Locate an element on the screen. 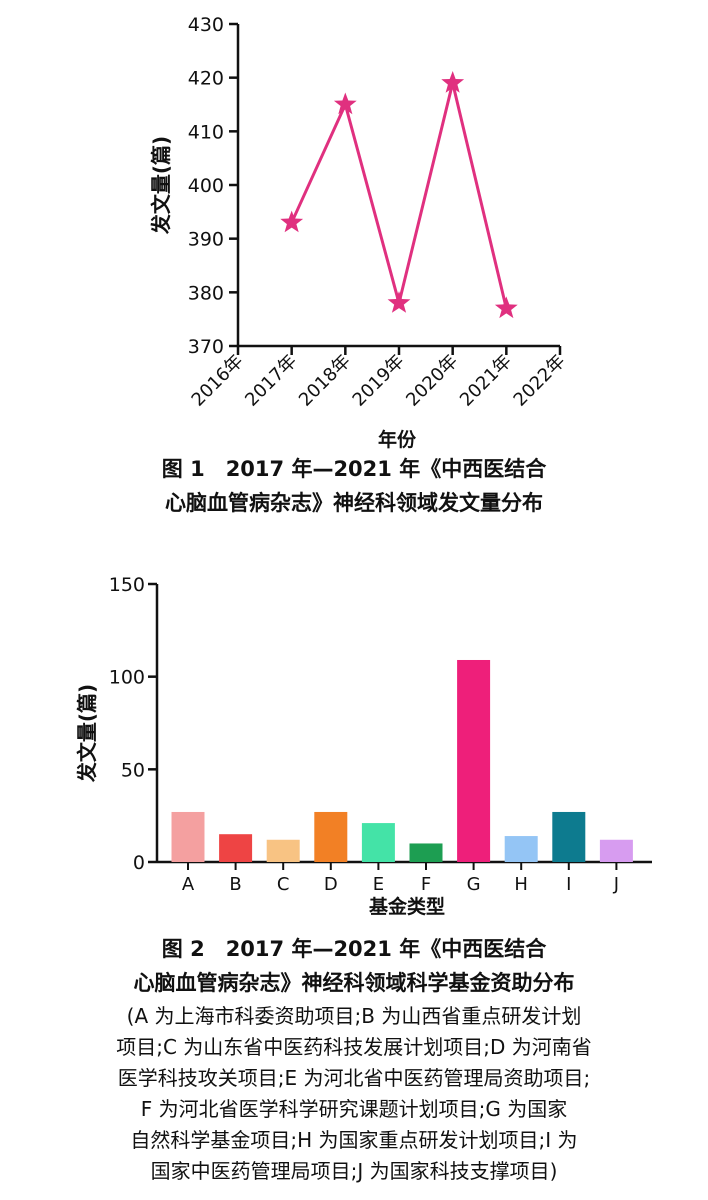 Image resolution: width=708 pixels, height=1200 pixels. bar-a is located at coordinates (188, 836).